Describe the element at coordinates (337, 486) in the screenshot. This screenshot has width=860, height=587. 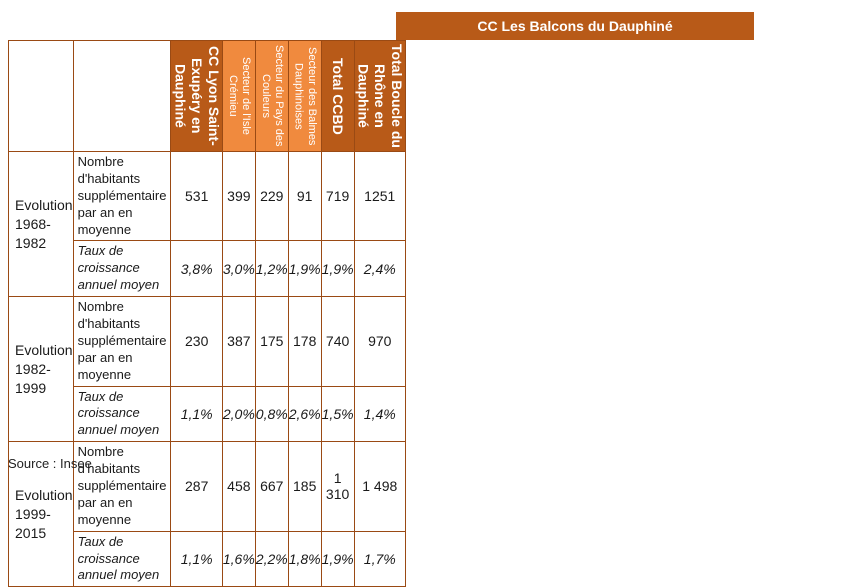
I see `value-cell: 1 310` at that location.